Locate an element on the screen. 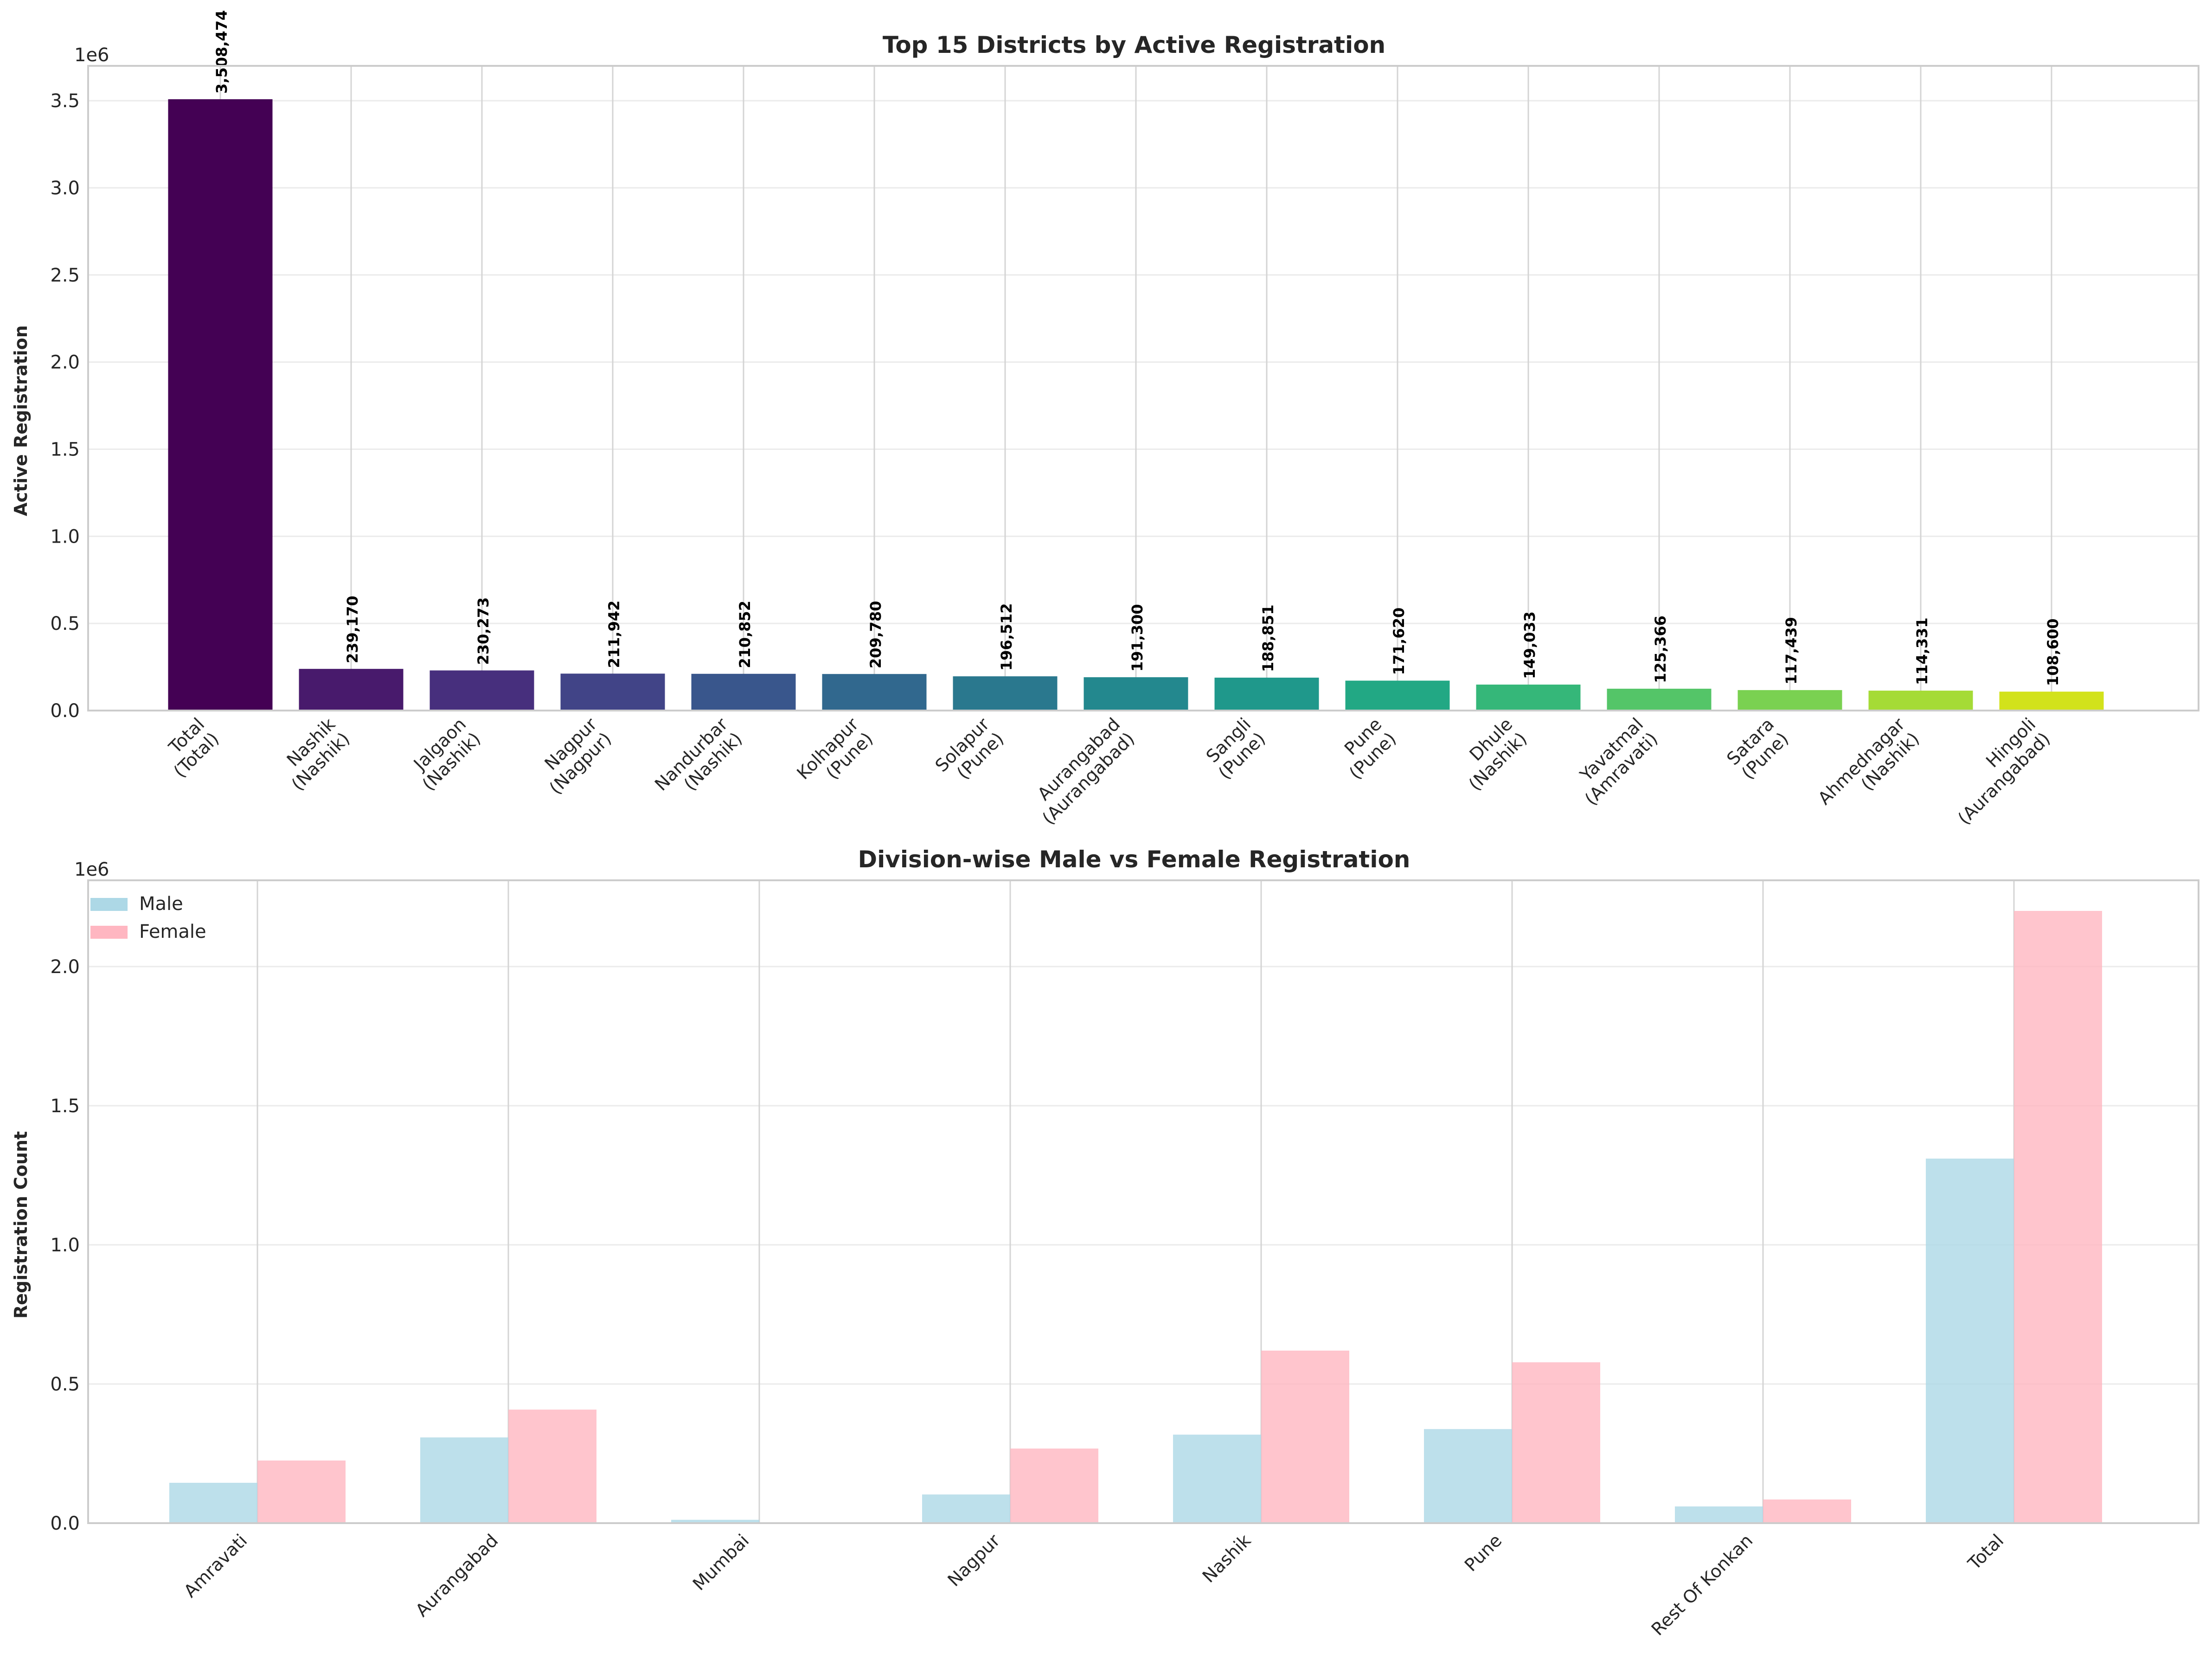  chart2-y-axis-label: Registration Count is located at coordinates (21, 1225).